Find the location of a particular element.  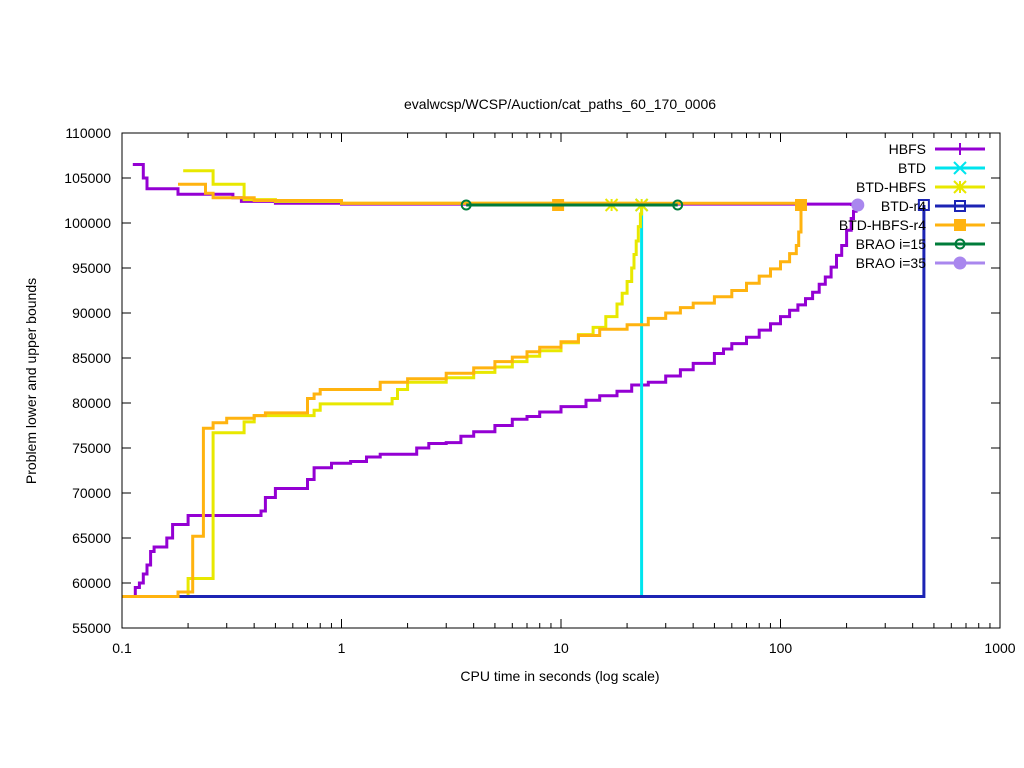

legend-entry-brao-i-15: BRAO i=15 is located at coordinates (920, 244).